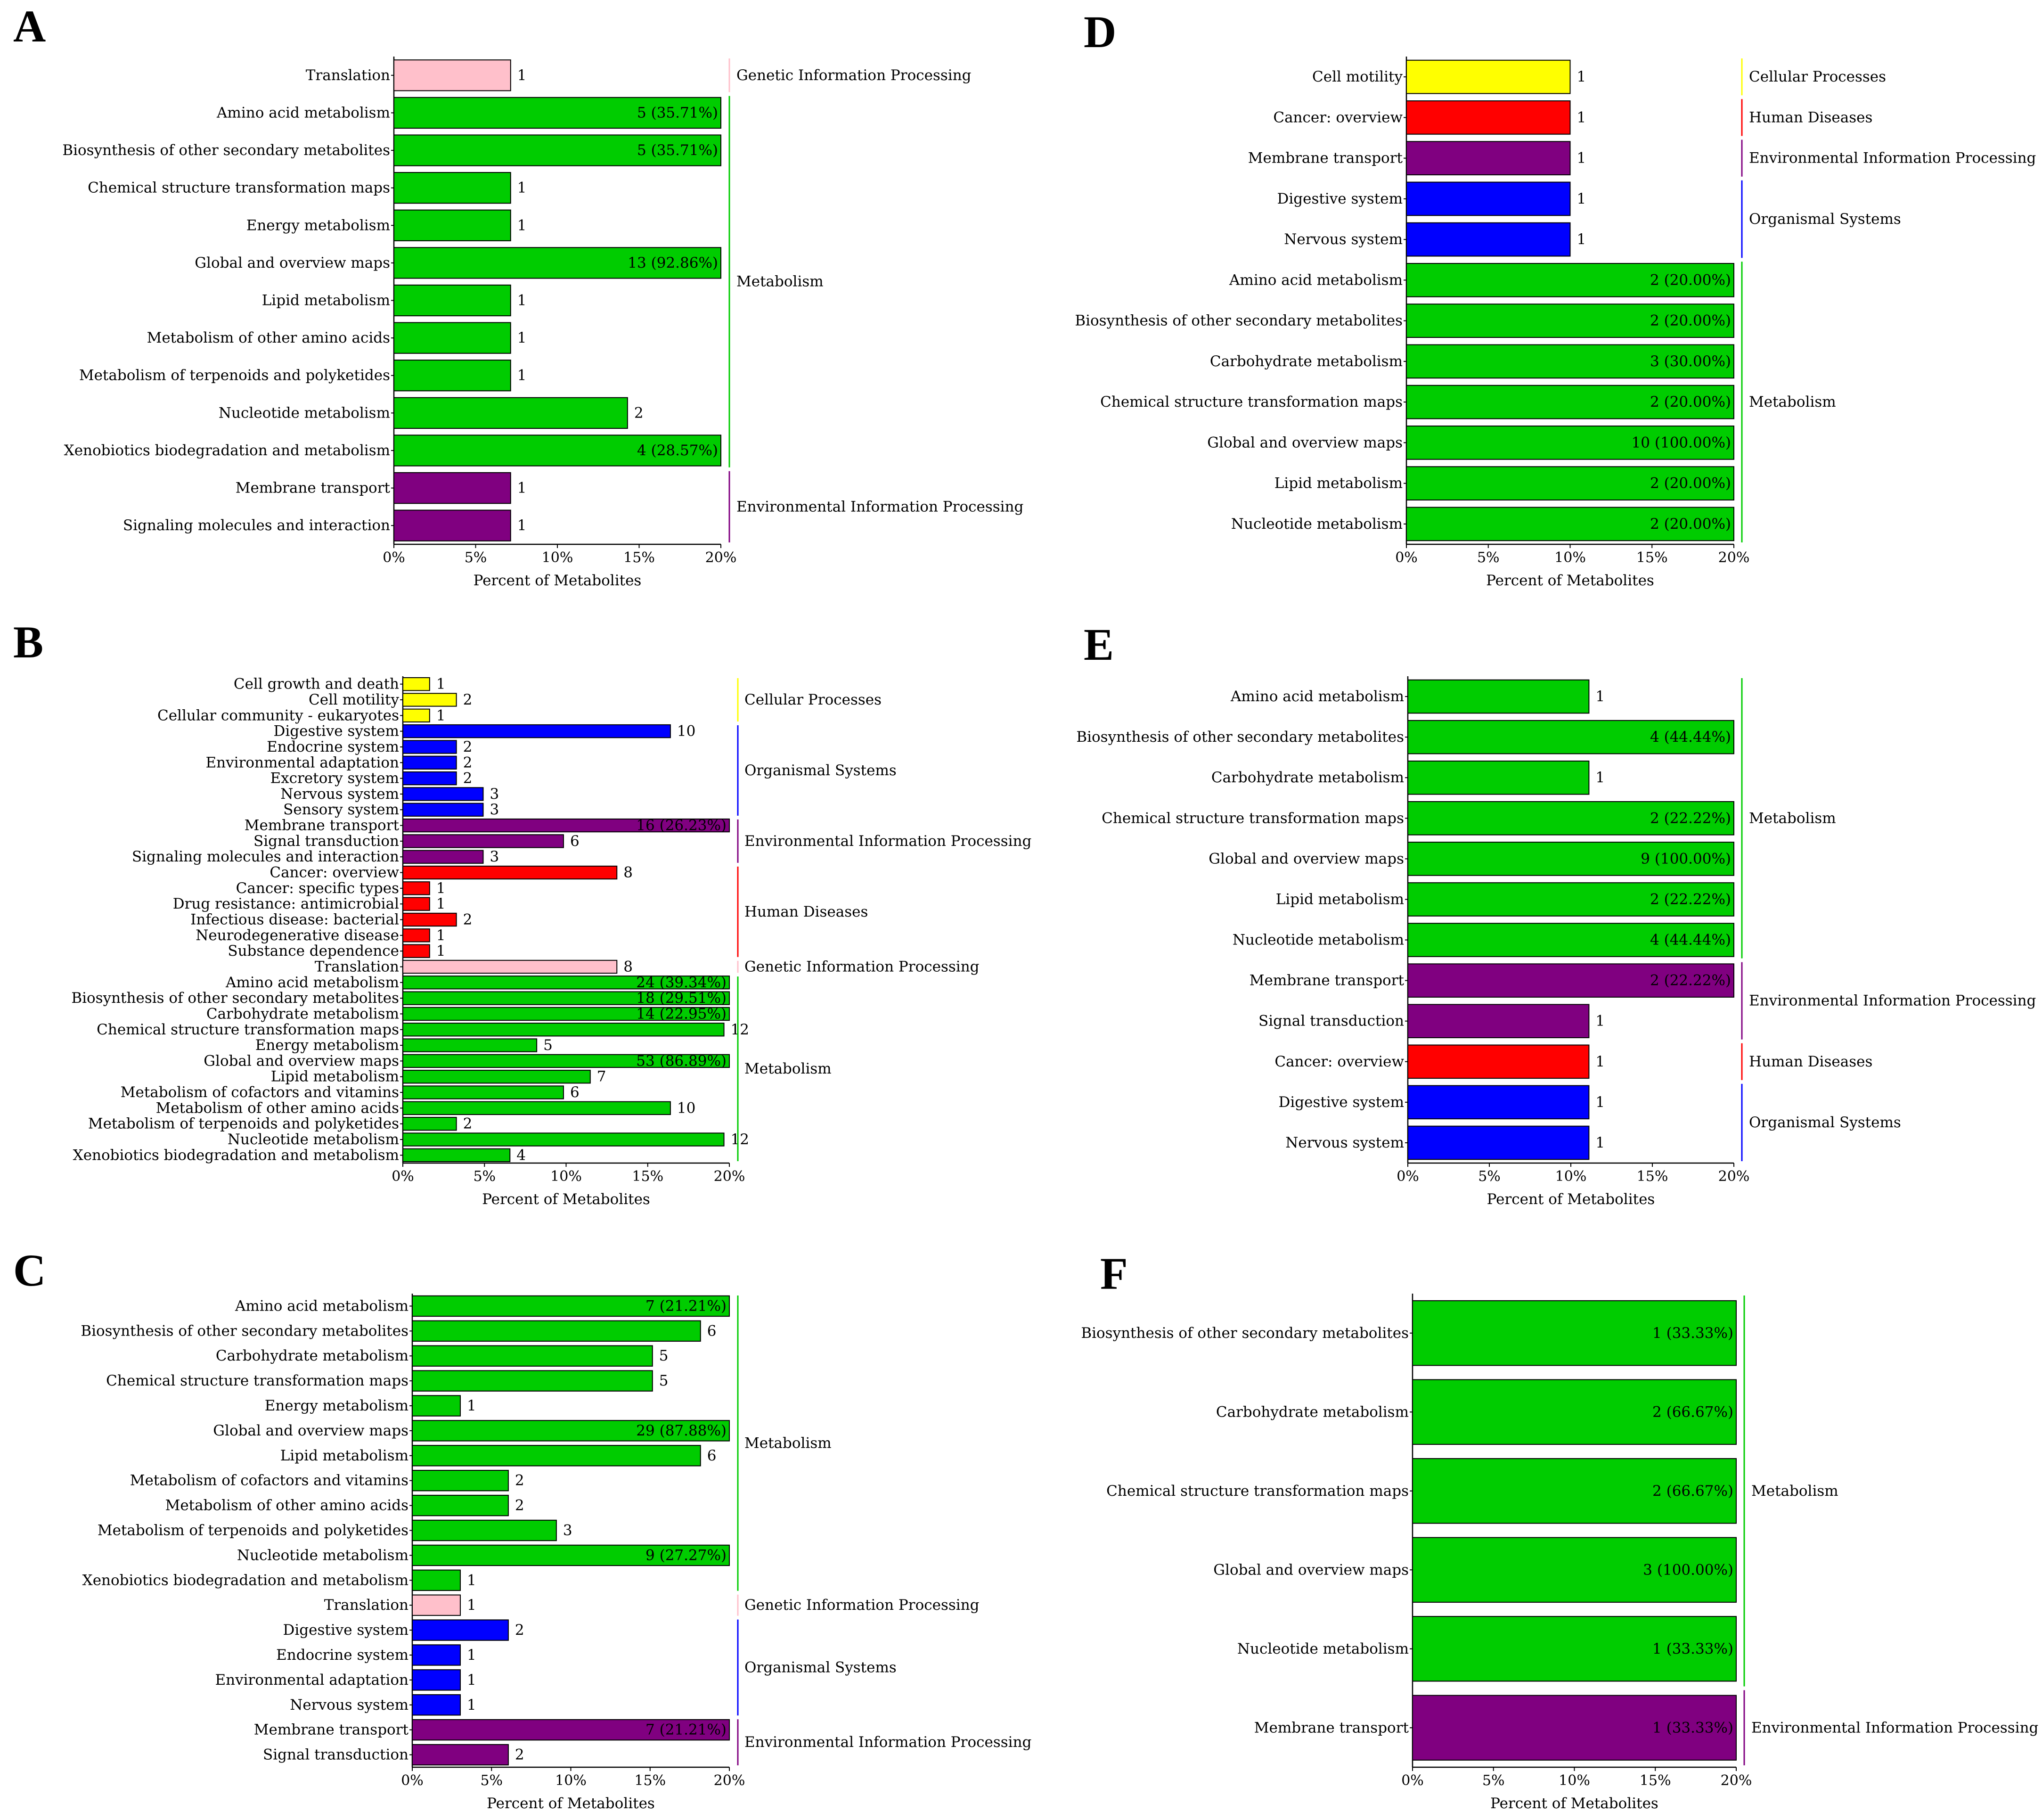 This screenshot has height=1820, width=2042. I want to click on category-label: Energy metabolism, so click(337, 1405).